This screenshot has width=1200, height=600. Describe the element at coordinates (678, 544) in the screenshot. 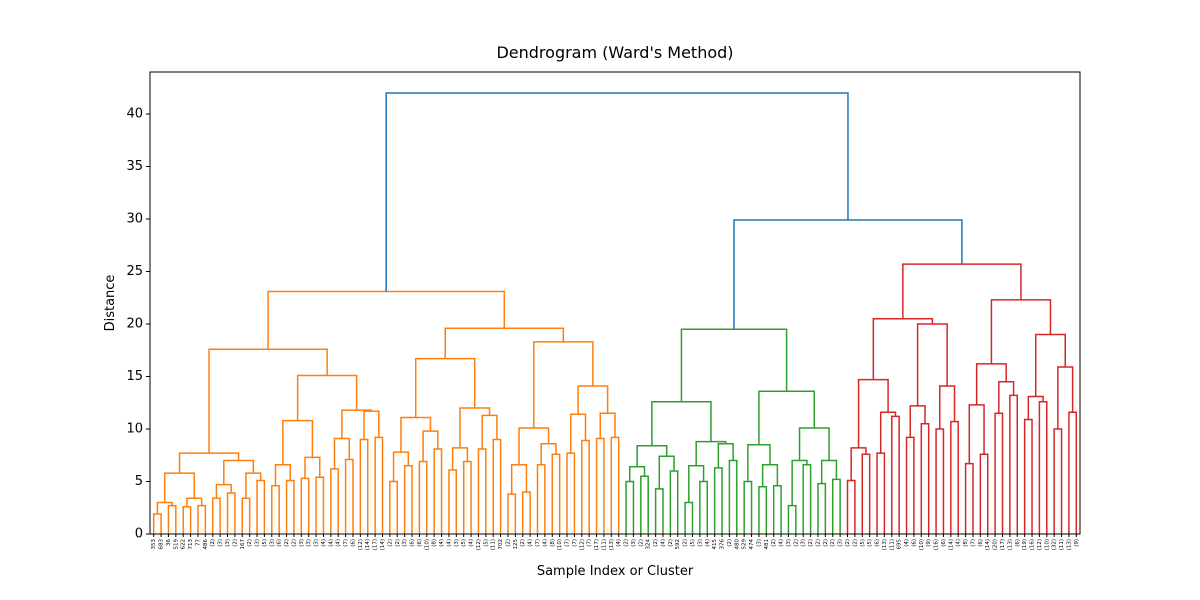

I see `leaf-label: 592` at that location.